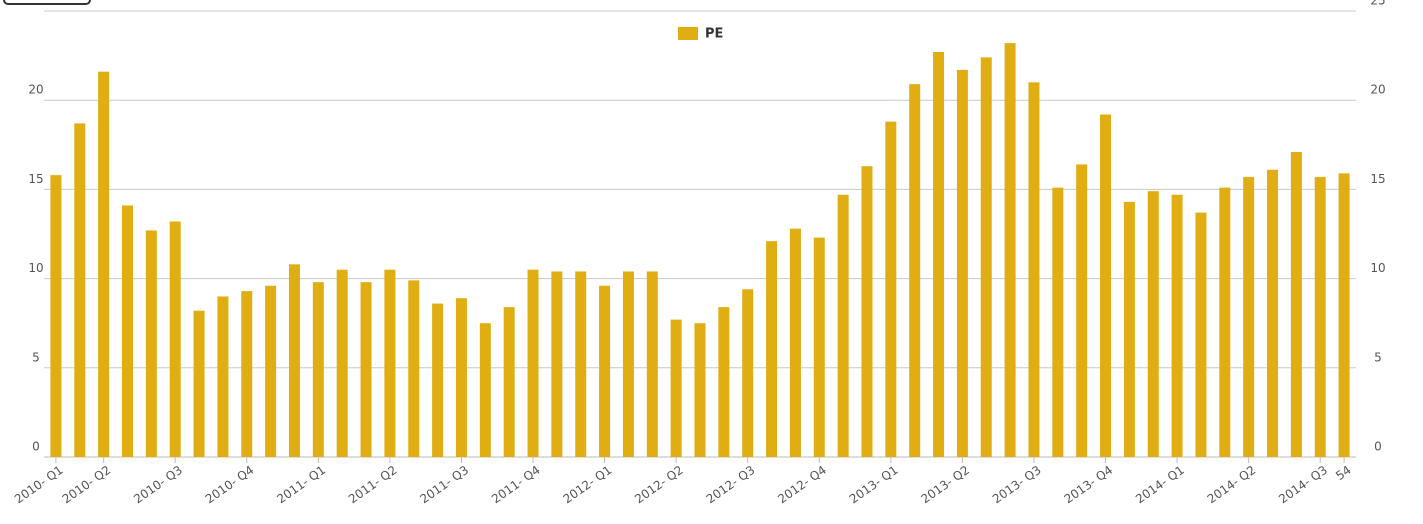 Image resolution: width=1423 pixels, height=524 pixels. What do you see at coordinates (1378, 447) in the screenshot?
I see `right-y-tick-label: 0` at bounding box center [1378, 447].